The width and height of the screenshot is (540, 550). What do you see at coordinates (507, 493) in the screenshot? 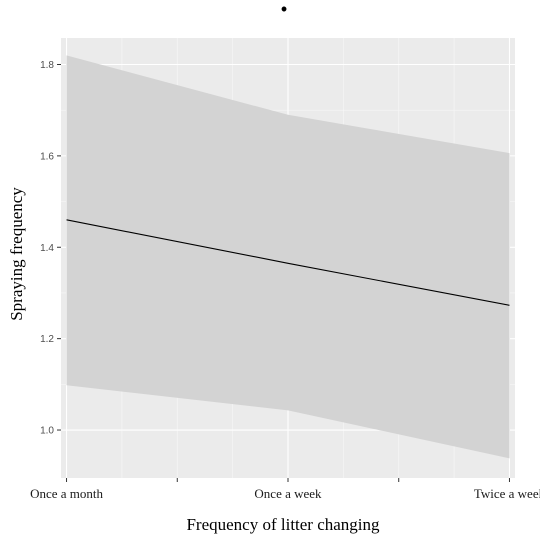
I see `x-tick-label: Twice a week` at bounding box center [507, 493].